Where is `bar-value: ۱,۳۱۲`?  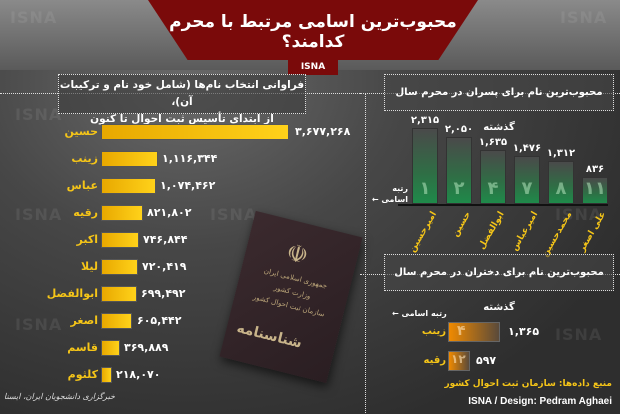 bar-value: ۱,۳۱۲ is located at coordinates (561, 153).